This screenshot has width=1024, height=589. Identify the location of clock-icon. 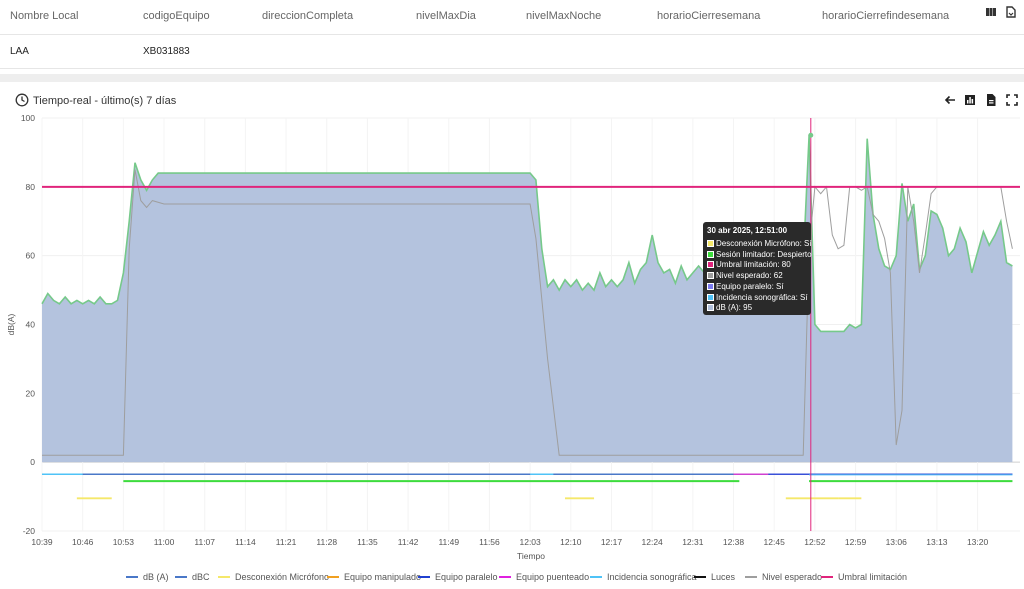
(22, 100).